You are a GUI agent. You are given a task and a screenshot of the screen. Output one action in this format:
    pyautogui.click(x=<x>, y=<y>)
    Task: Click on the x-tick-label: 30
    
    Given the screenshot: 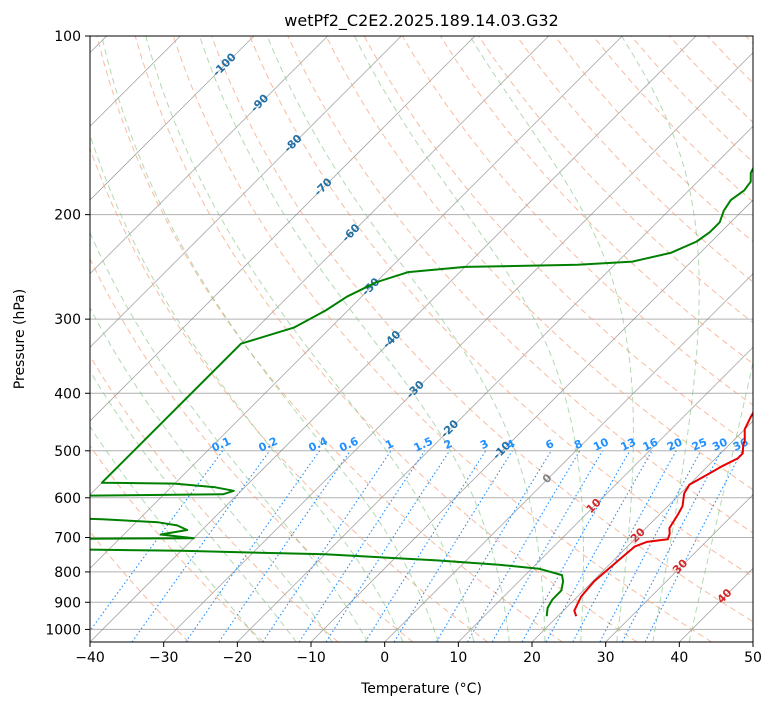 What is the action you would take?
    pyautogui.click(x=606, y=658)
    